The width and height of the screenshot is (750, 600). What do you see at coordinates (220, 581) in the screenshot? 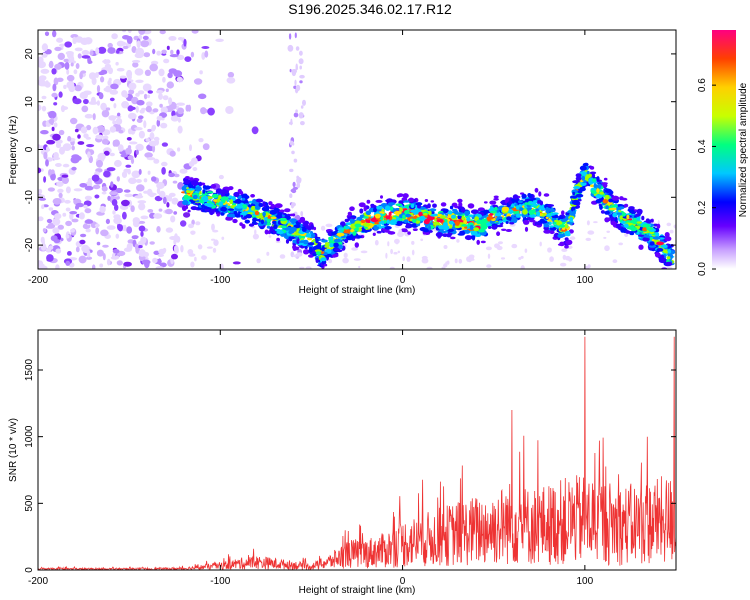
I see `x-tick-label: -100` at bounding box center [220, 581].